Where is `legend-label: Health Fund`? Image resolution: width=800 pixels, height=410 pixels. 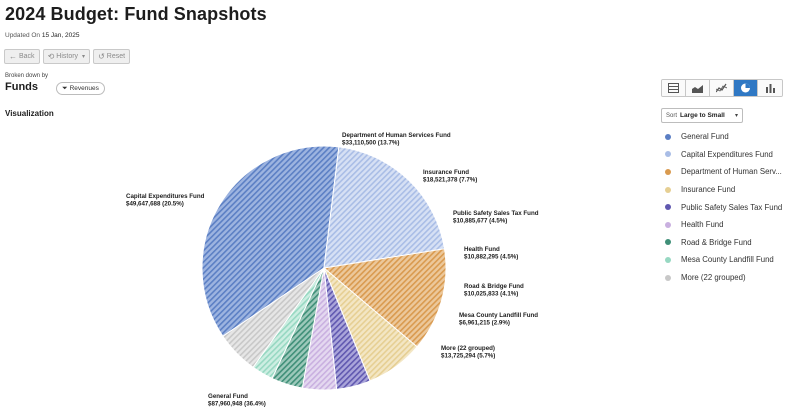
legend-label: Health Fund is located at coordinates (702, 225).